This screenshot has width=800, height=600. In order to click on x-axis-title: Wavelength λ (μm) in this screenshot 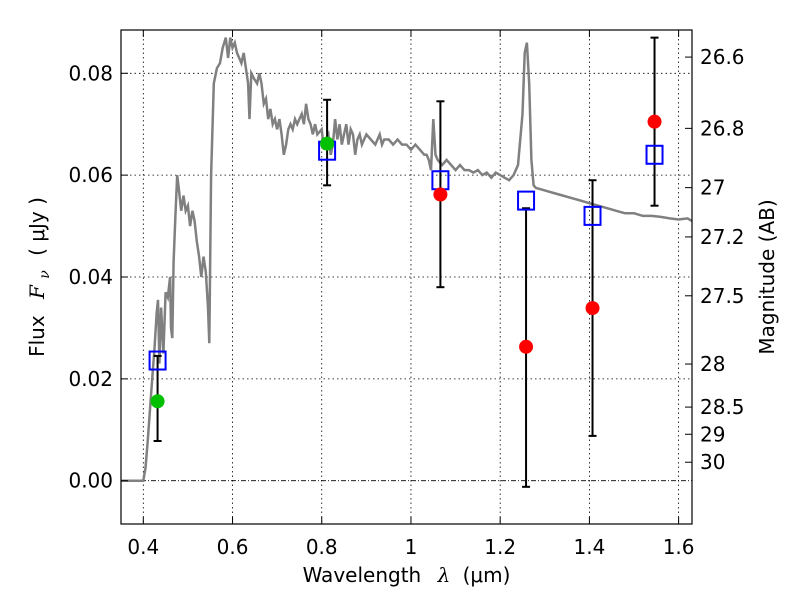, I will do `click(407, 575)`.